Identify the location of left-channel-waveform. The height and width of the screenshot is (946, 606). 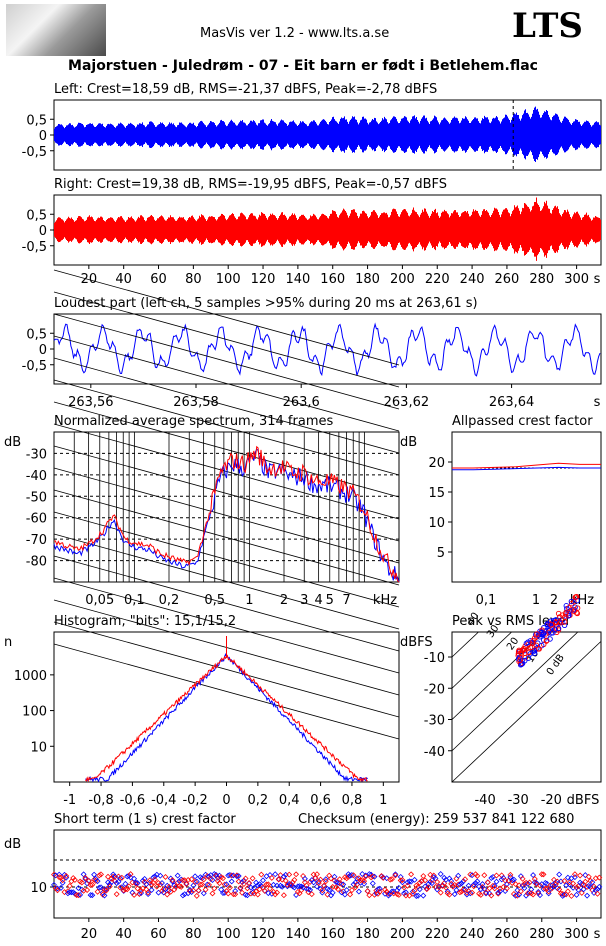
(327, 134).